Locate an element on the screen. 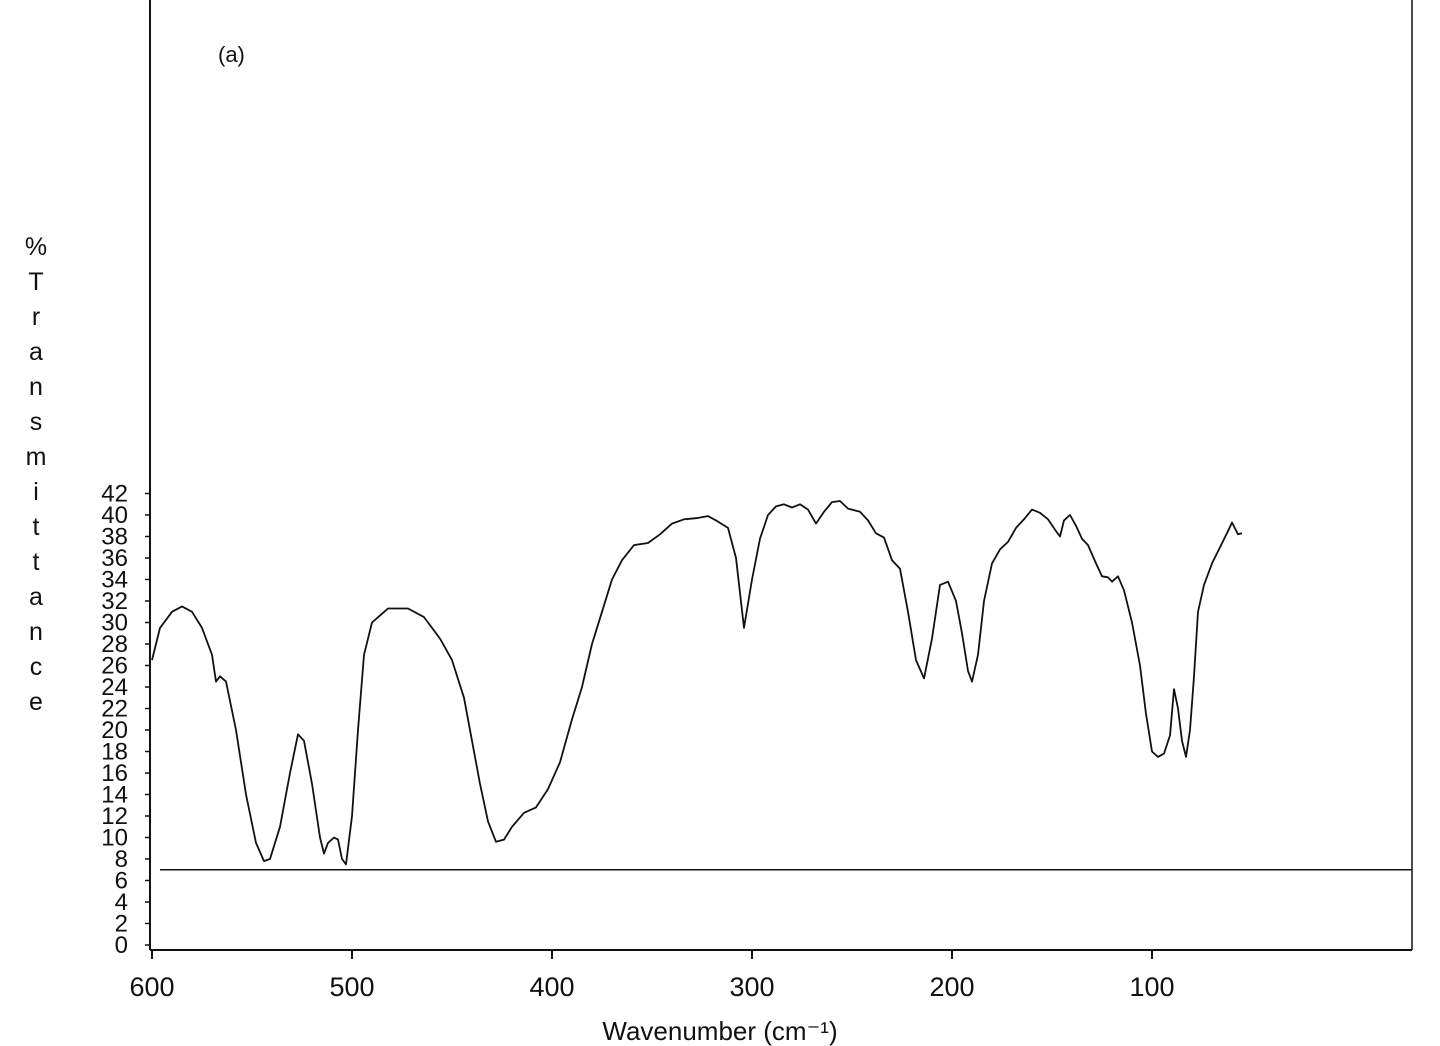 The height and width of the screenshot is (1046, 1440). y-axis-label-letter: e is located at coordinates (36, 702).